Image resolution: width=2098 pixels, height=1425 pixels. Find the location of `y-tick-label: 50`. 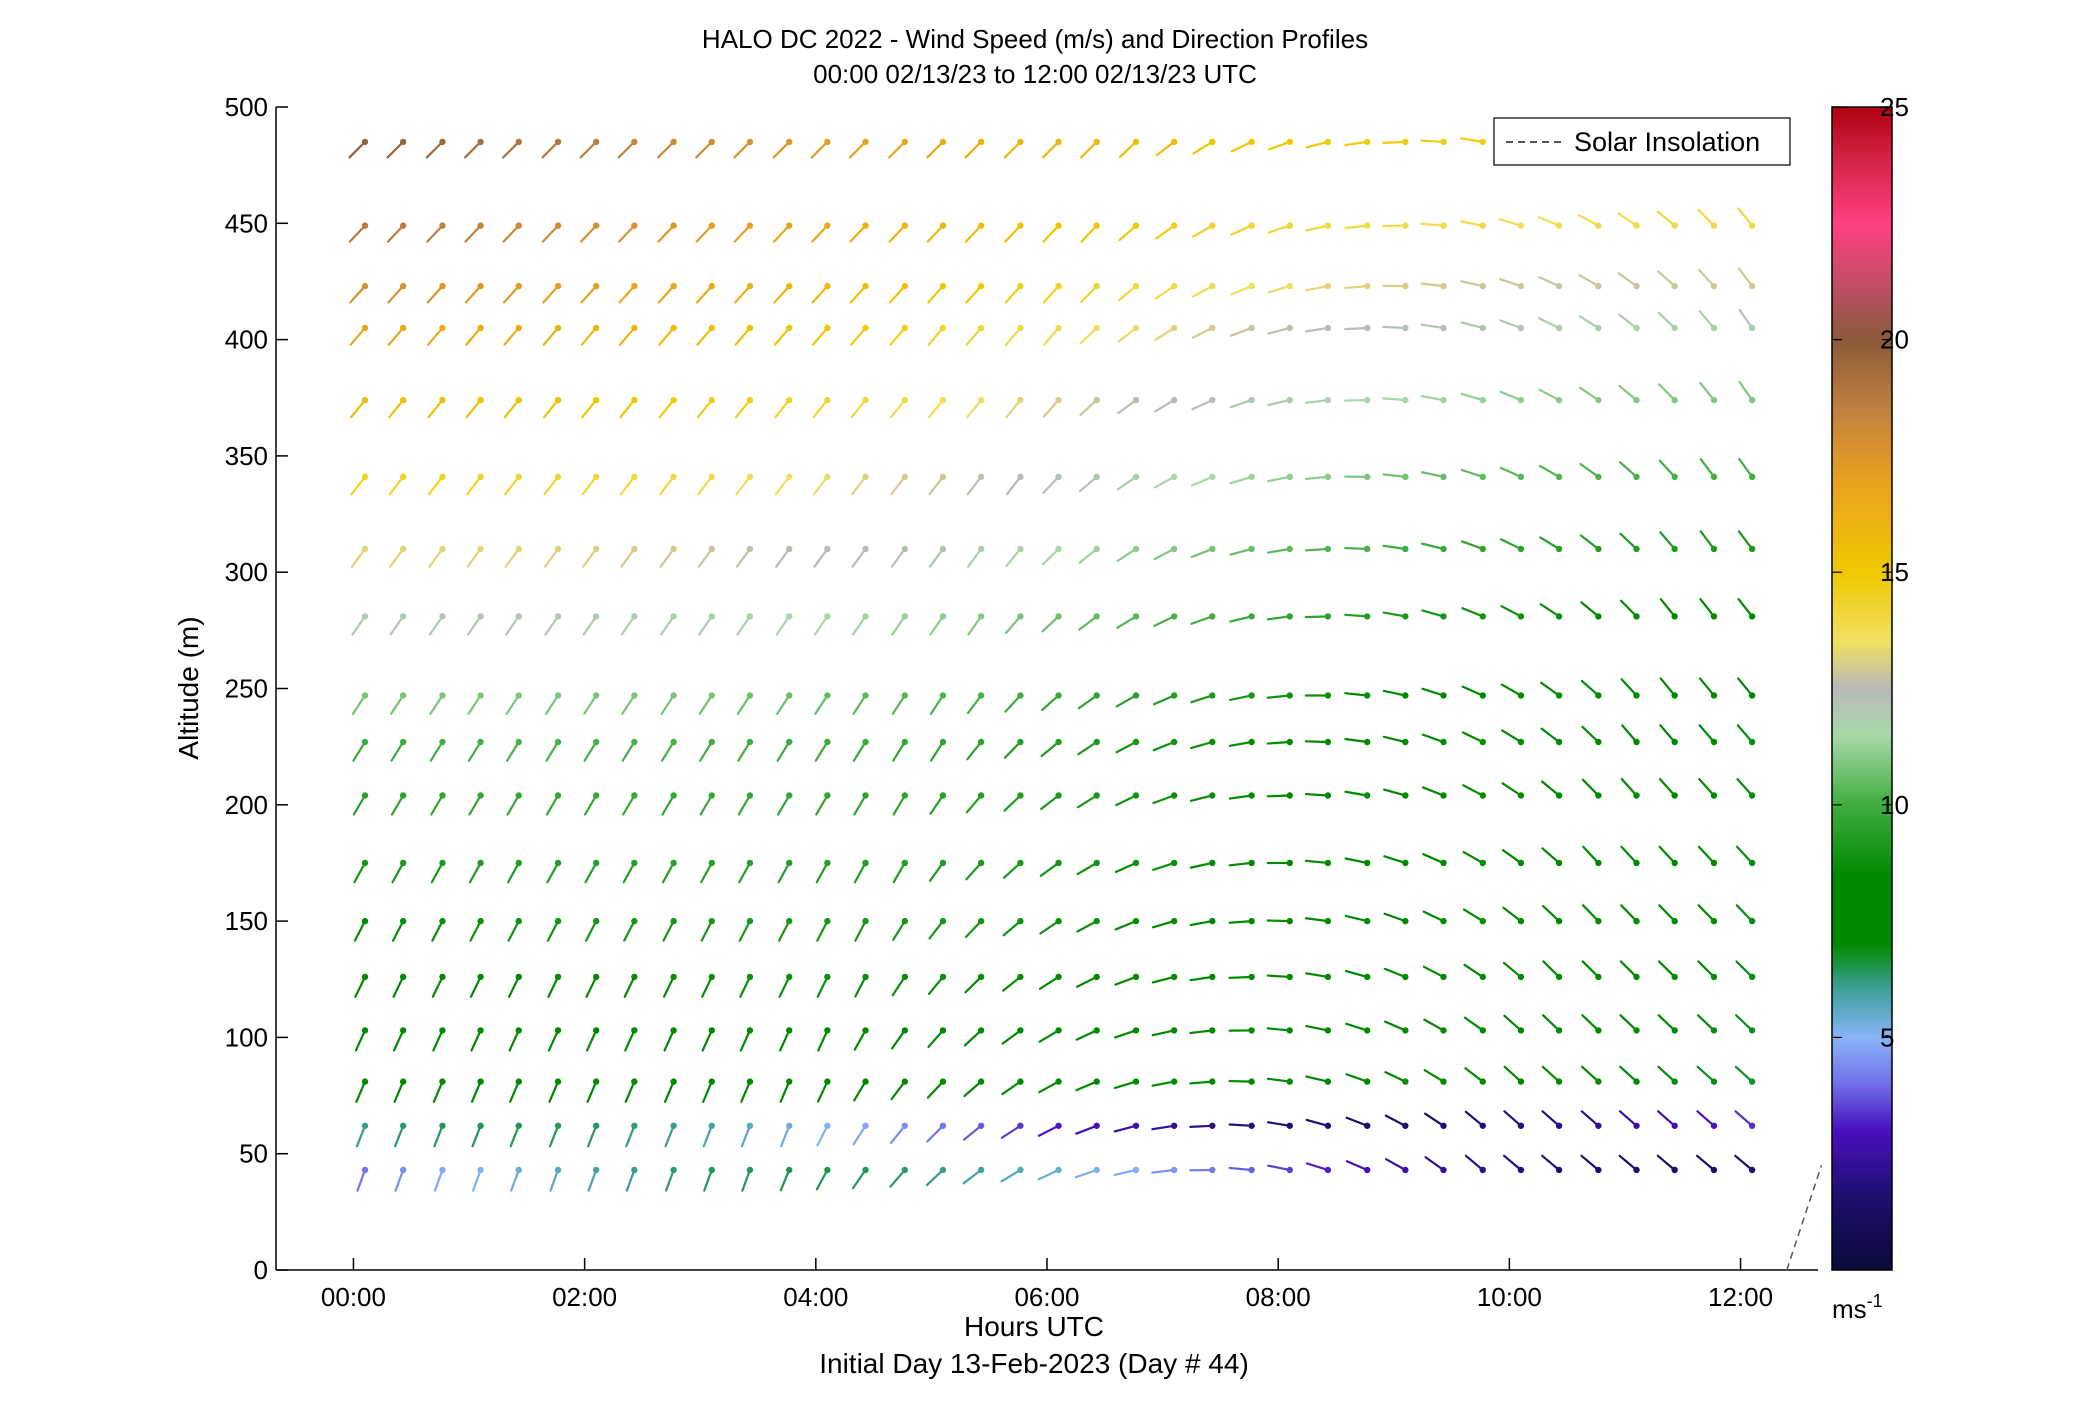

y-tick-label: 50 is located at coordinates (253, 1154).